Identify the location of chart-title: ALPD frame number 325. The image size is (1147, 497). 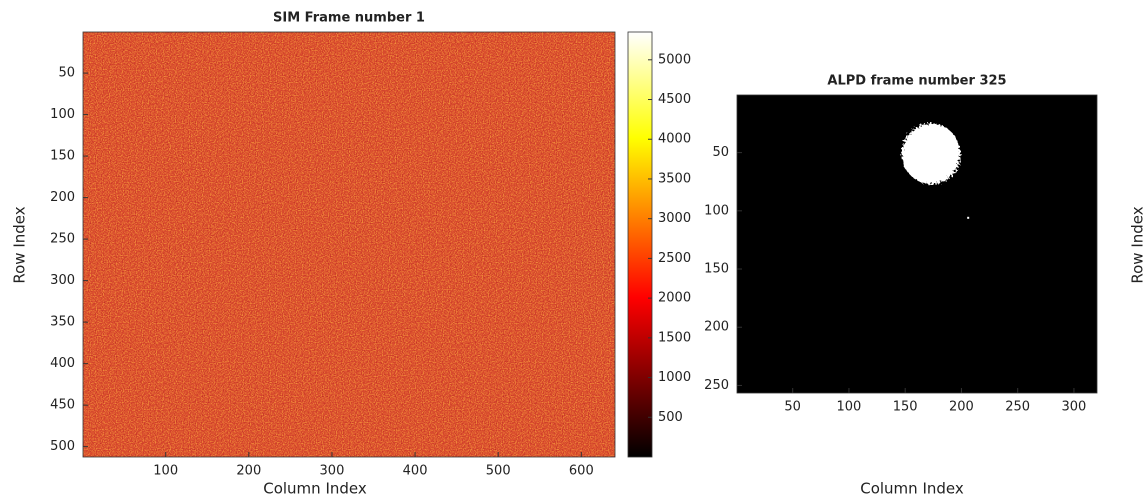
(916, 81).